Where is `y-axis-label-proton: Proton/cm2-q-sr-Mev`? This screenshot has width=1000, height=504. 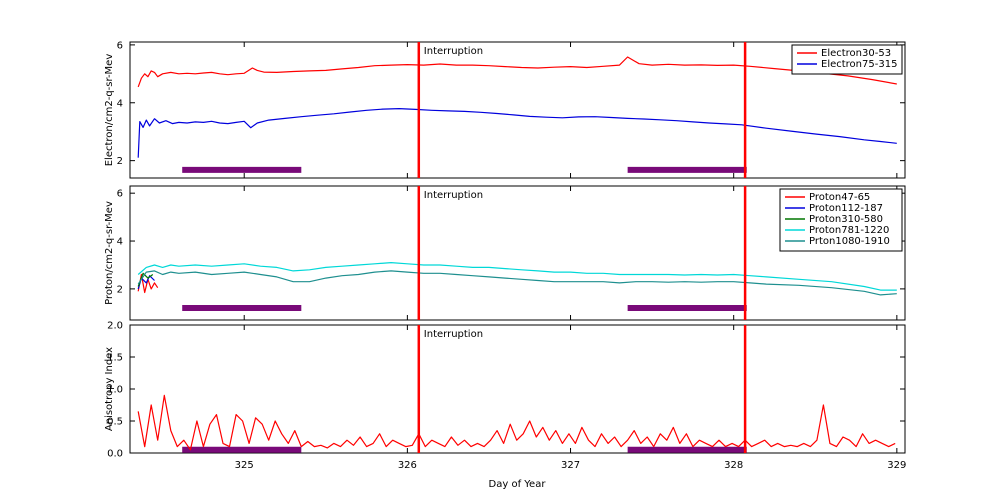
y-axis-label-proton: Proton/cm2-q-sr-Mev is located at coordinates (109, 253).